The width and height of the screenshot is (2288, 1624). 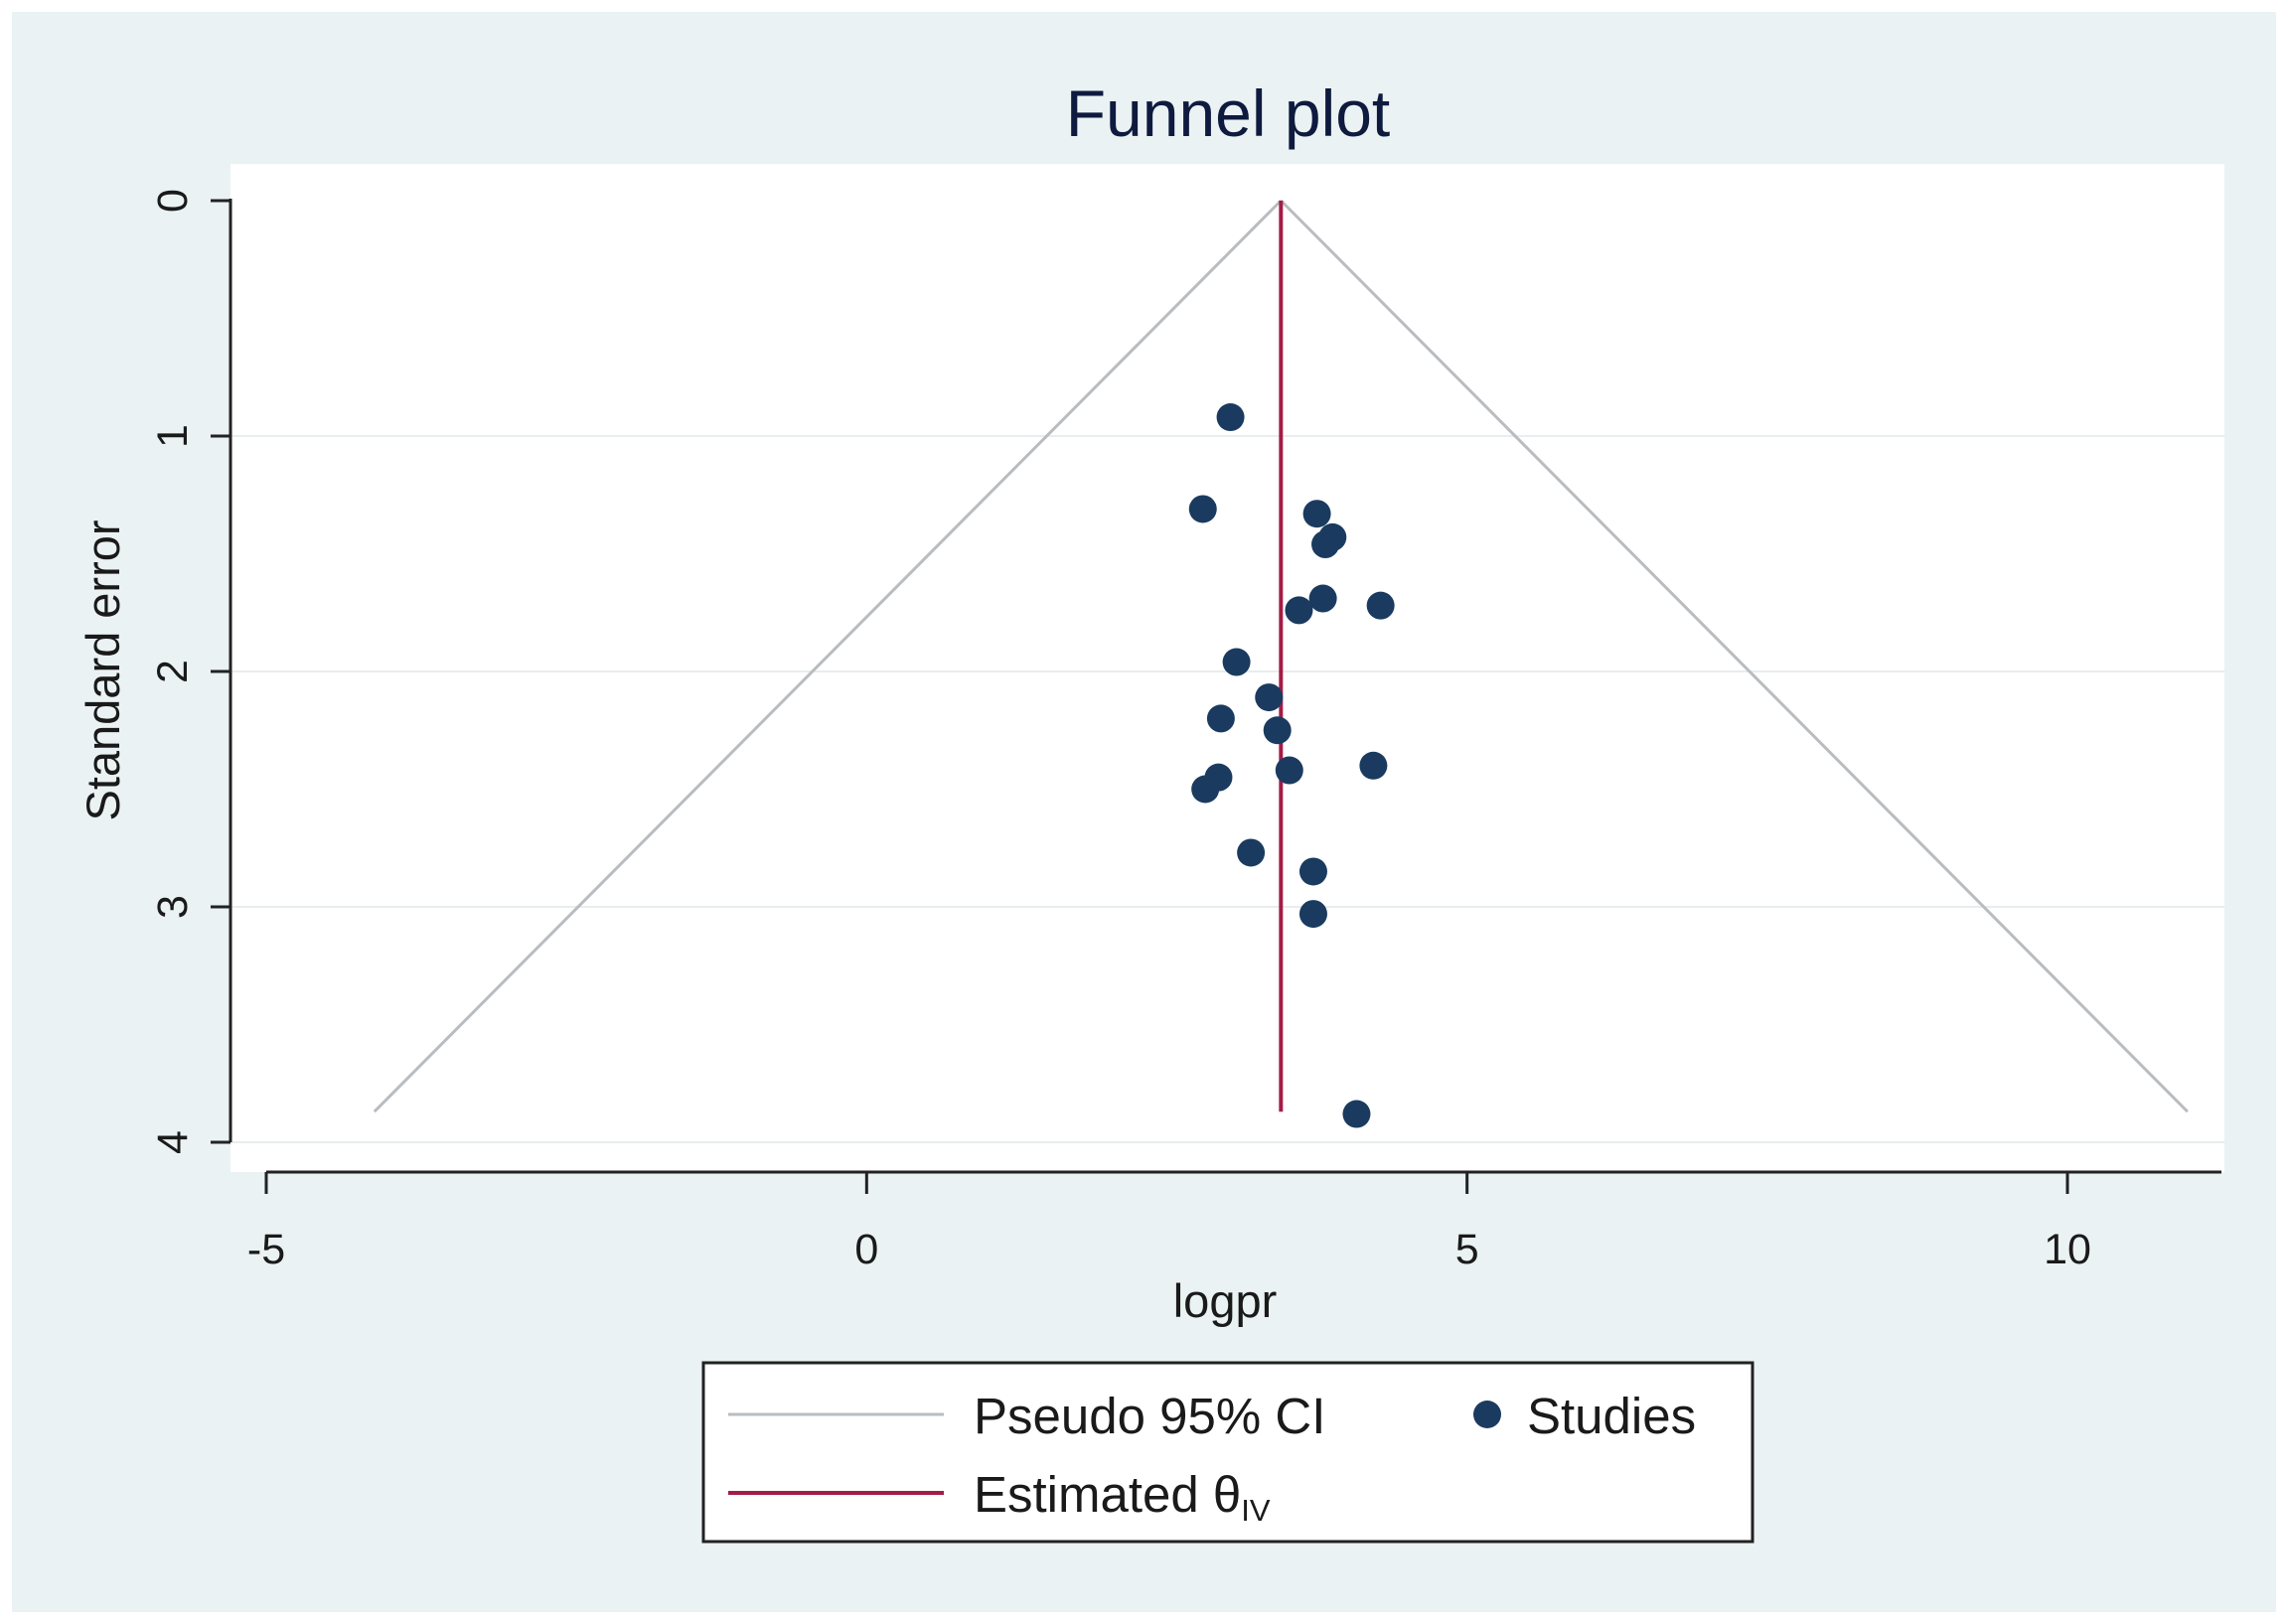 I want to click on y-tick-label: 1, so click(x=173, y=436).